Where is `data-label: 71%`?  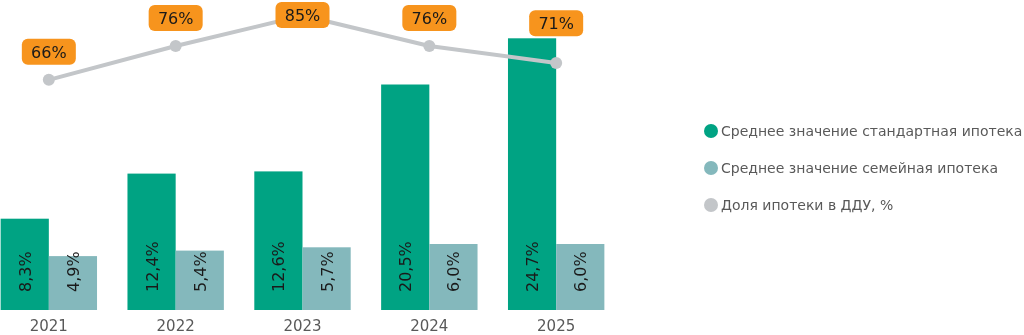 data-label: 71% is located at coordinates (556, 24).